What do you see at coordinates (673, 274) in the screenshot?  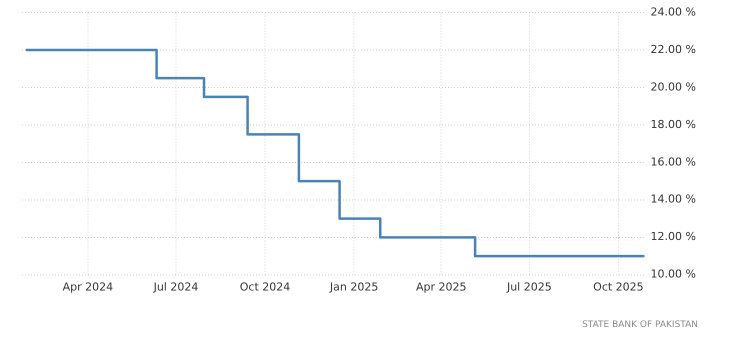 I see `y-tick-label: 10.00 %` at bounding box center [673, 274].